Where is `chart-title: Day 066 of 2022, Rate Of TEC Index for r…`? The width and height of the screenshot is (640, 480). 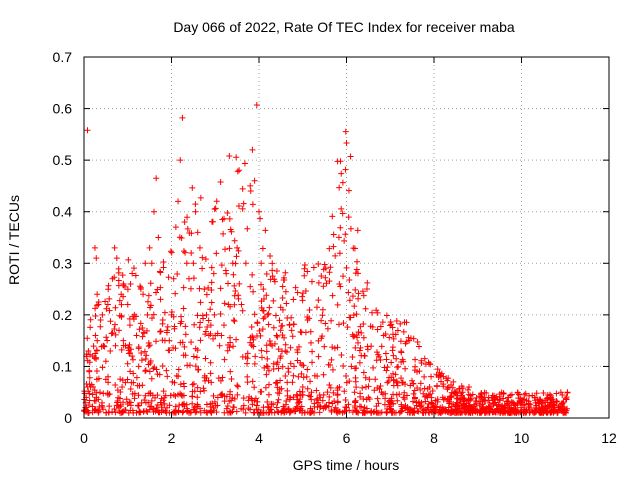
chart-title: Day 066 of 2022, Rate Of TEC Index for r… is located at coordinates (344, 27).